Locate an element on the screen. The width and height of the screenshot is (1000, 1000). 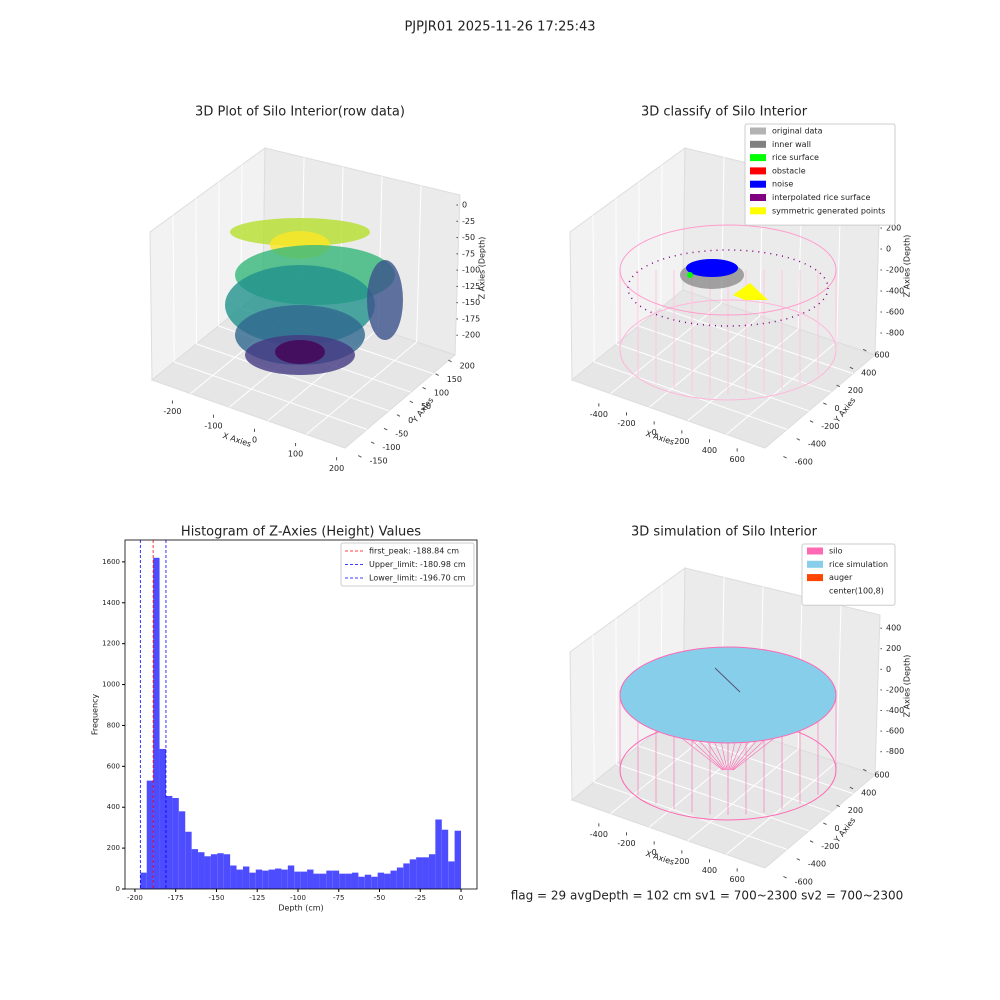
chart-title: Histogram of Z-Axies (Height) Values is located at coordinates (301, 532).